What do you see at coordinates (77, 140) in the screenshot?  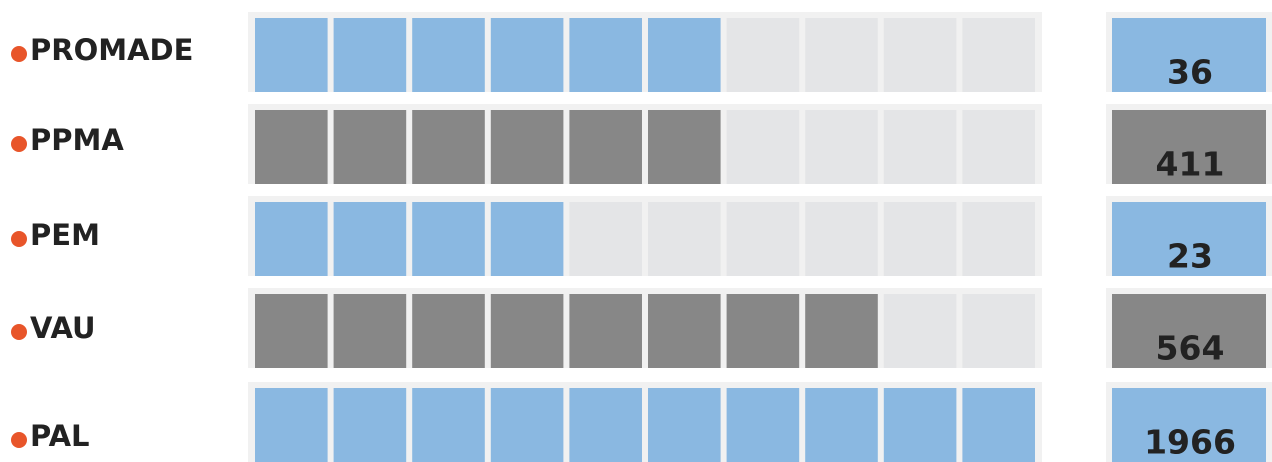 I see `row-label: PPMA` at bounding box center [77, 140].